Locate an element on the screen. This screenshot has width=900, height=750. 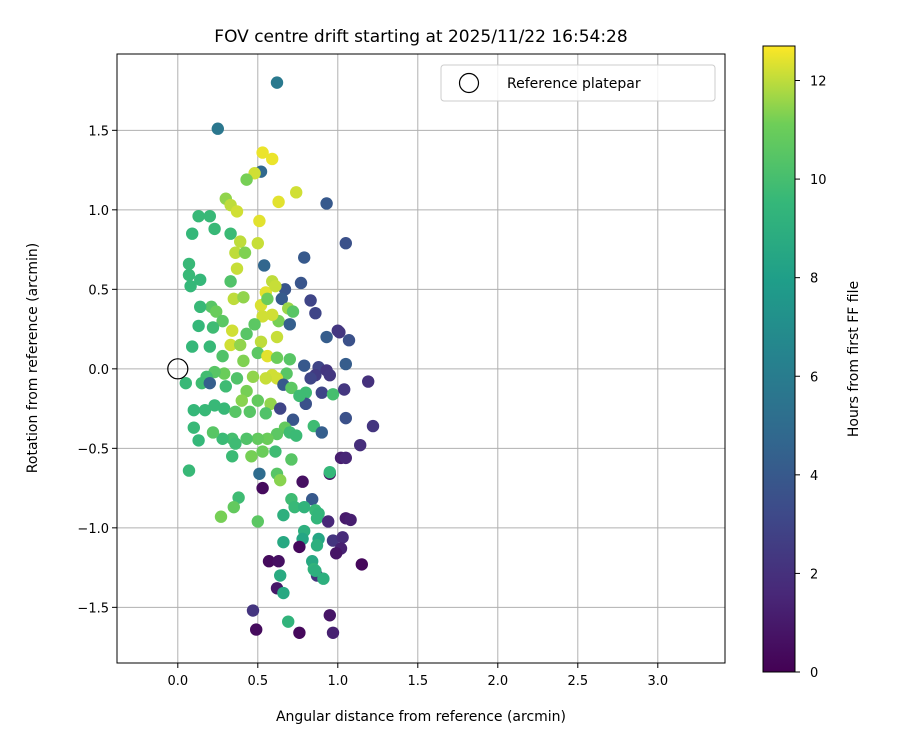
x-axis-ticks: 0.0 0.5 1.0 1.5 2.0 2.5 3.0 is located at coordinates (417, 676).